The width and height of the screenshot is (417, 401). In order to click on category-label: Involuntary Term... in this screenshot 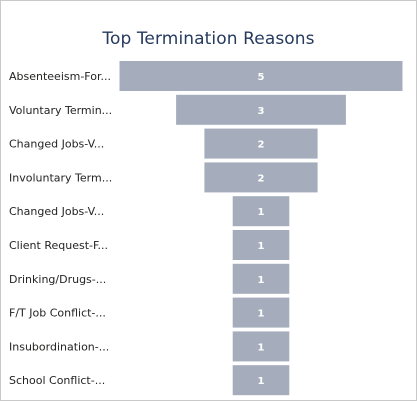, I will do `click(60, 177)`.